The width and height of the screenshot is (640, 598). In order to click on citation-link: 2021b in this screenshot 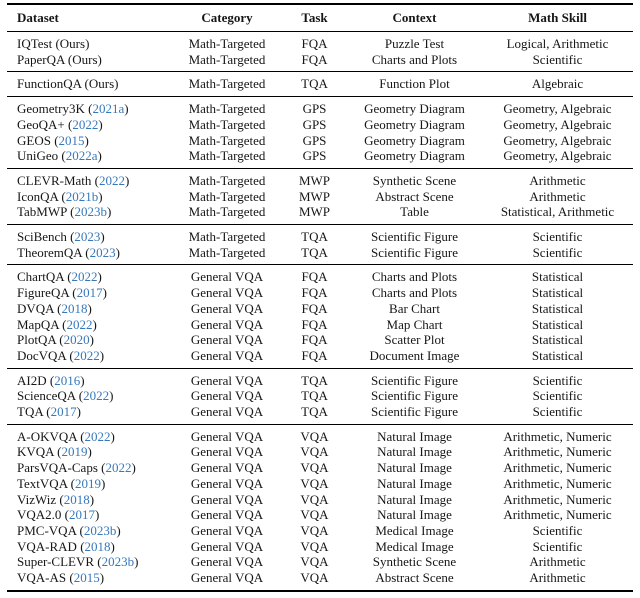, I will do `click(82, 196)`.